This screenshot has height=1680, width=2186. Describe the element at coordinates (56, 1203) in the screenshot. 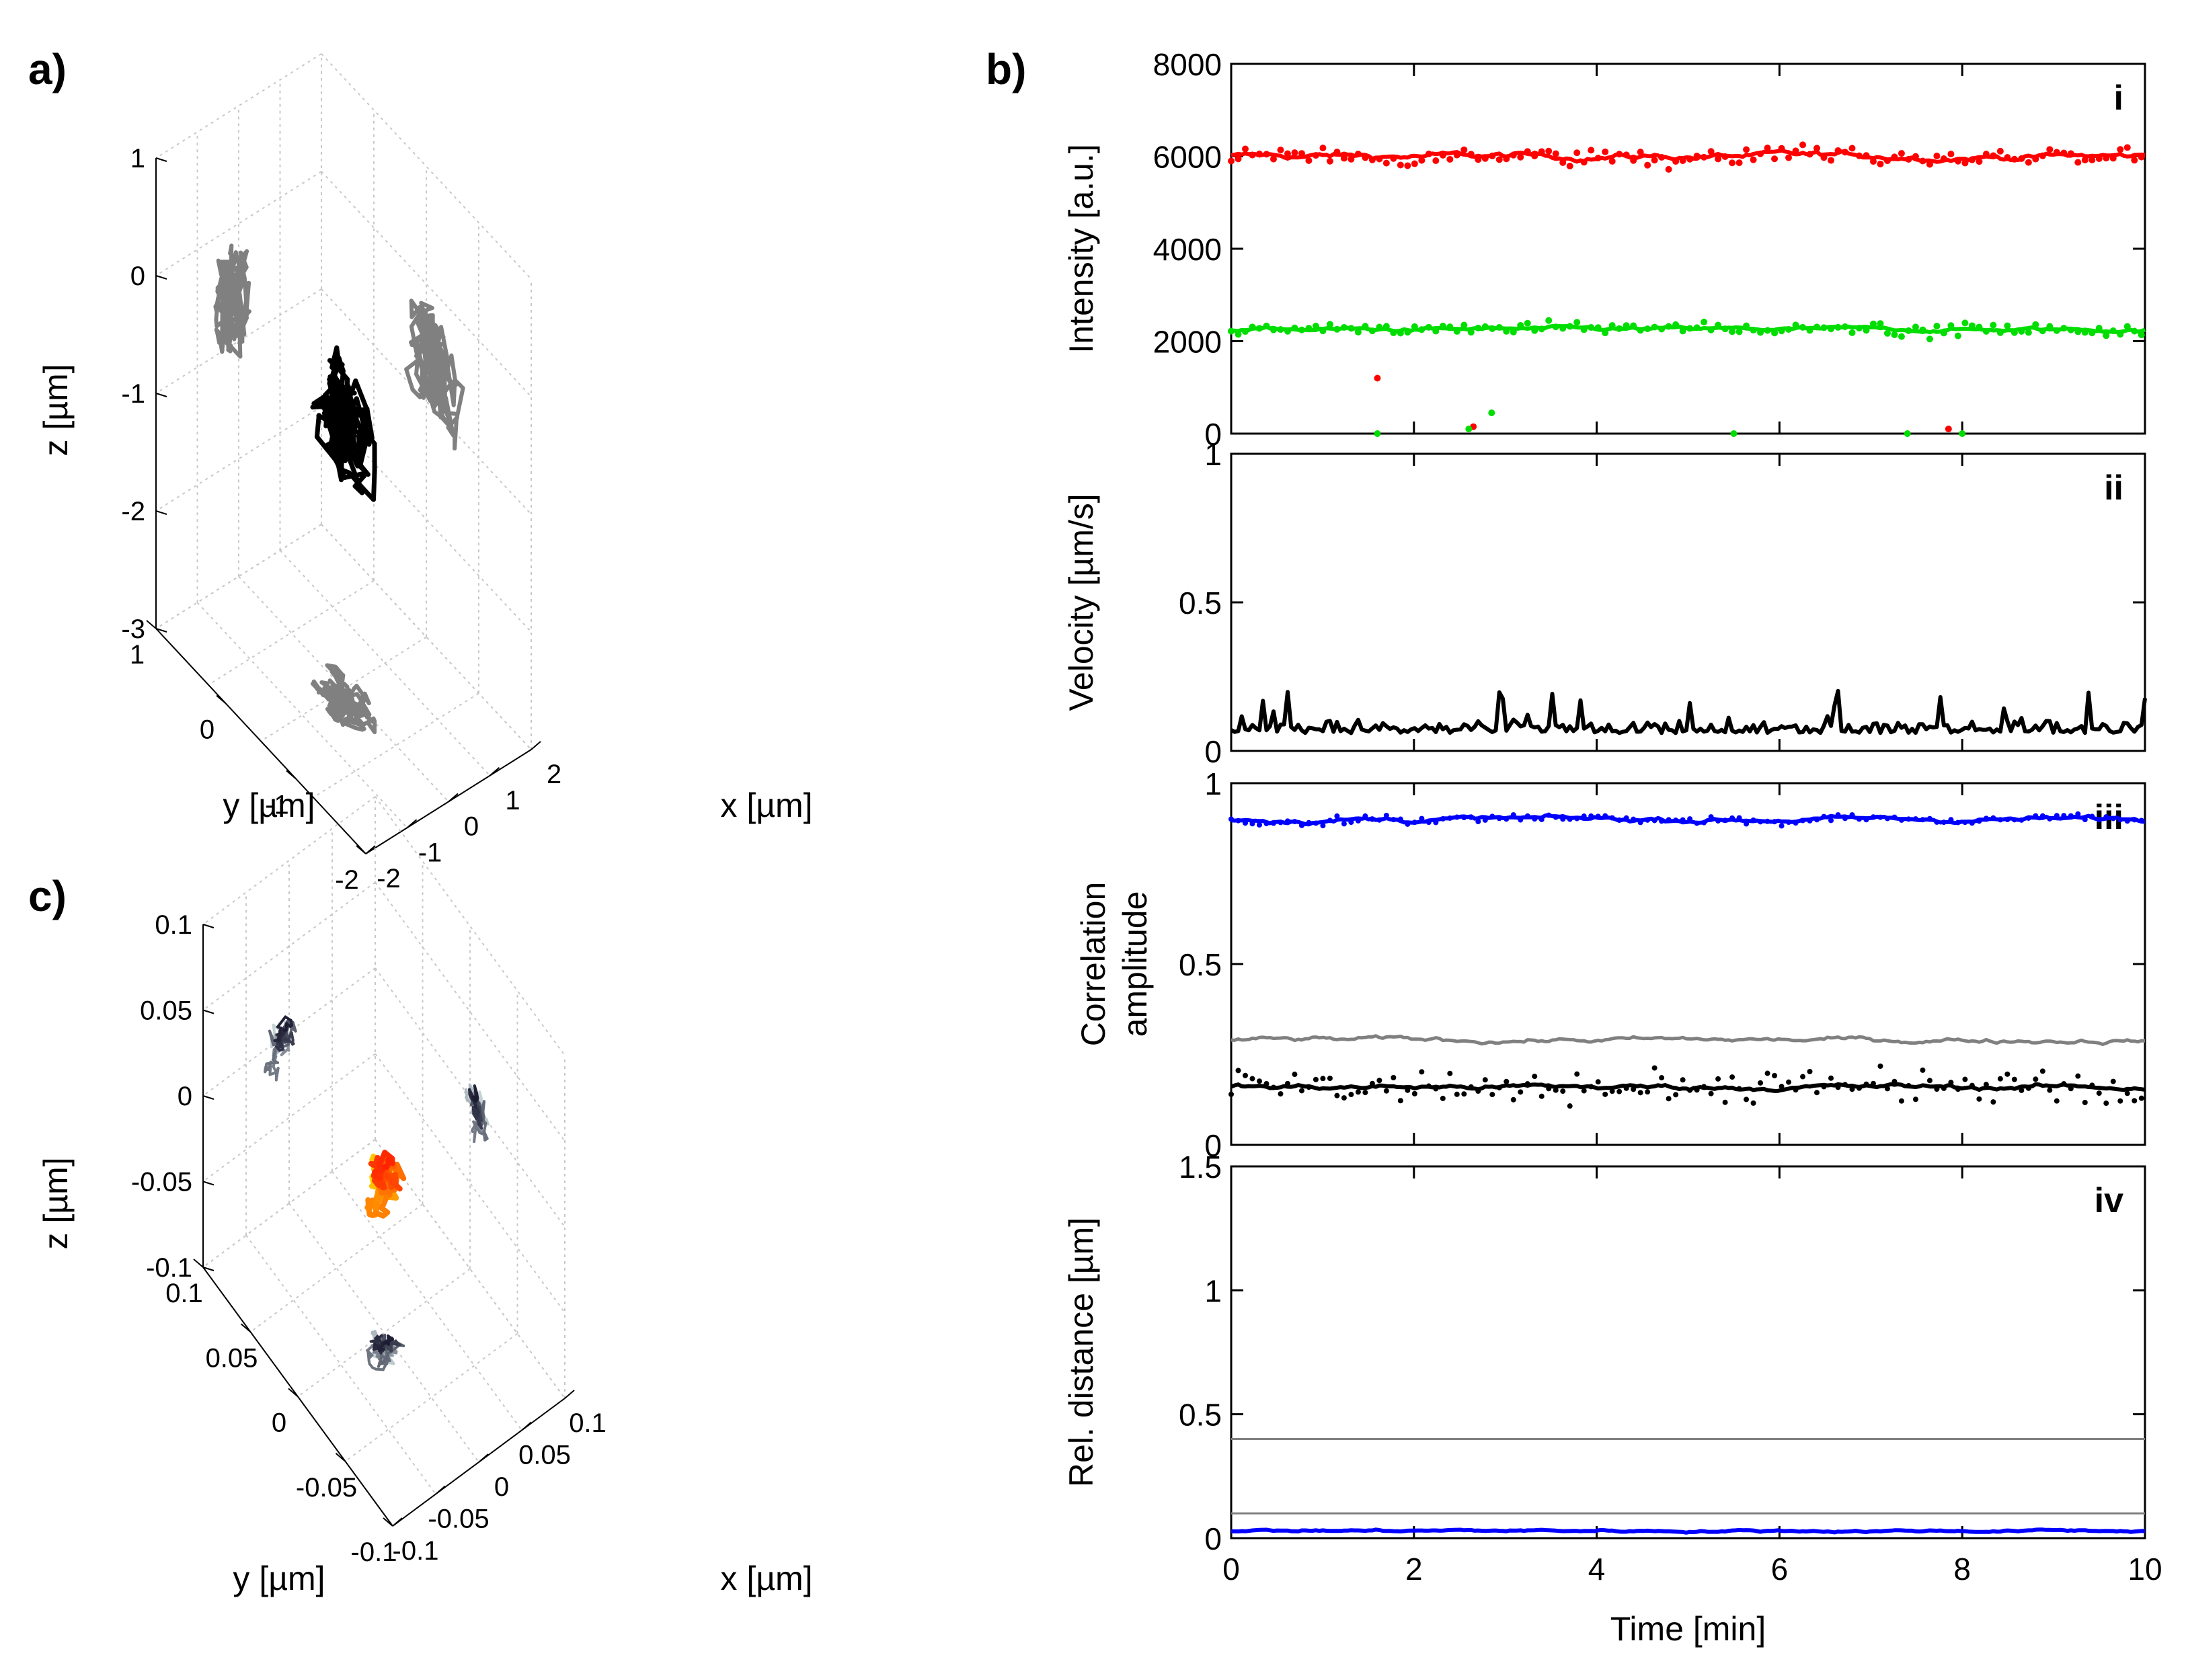

I see `z-axis-label: z [µm]` at that location.